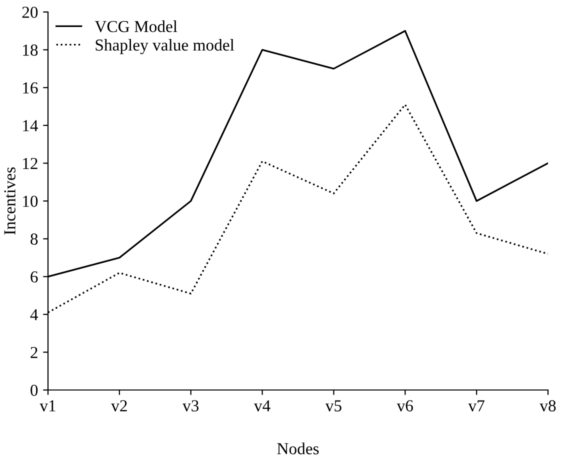 This screenshot has width=562, height=468. I want to click on y-tick-label: 16, so click(30, 88).